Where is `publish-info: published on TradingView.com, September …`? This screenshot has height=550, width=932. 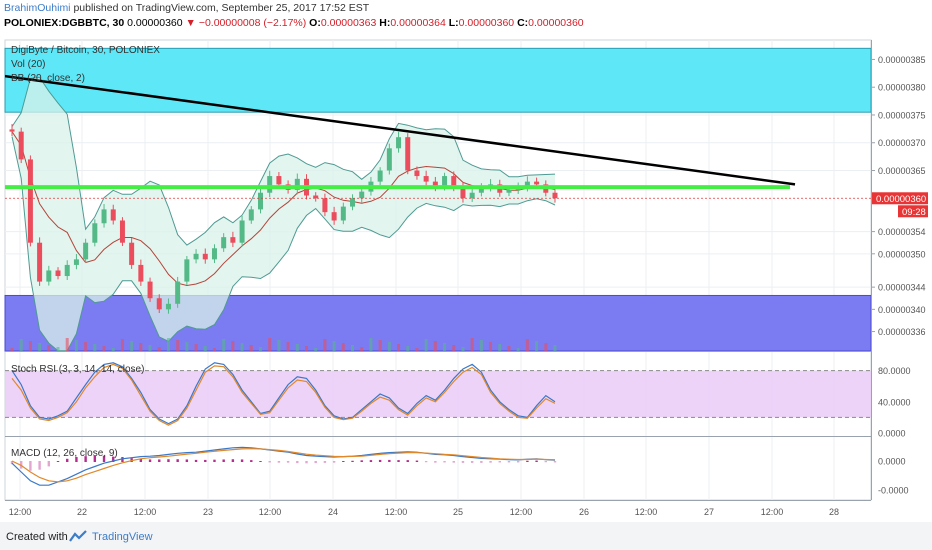 publish-info: published on TradingView.com, September … is located at coordinates (221, 8).